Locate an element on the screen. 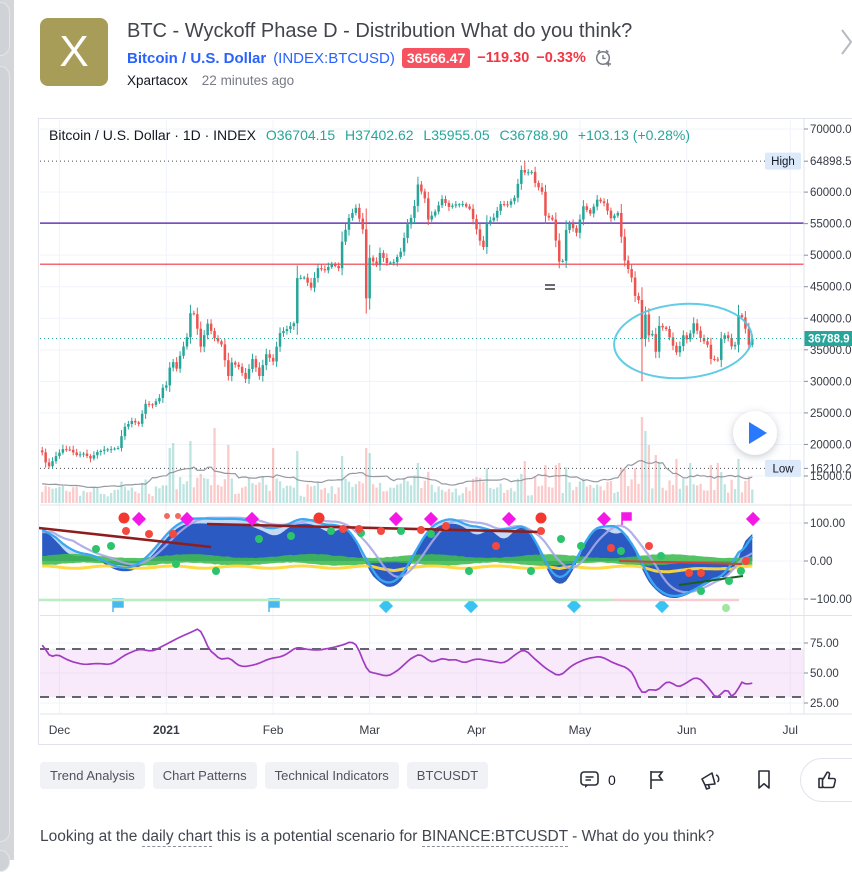  report-button is located at coordinates (657, 780).